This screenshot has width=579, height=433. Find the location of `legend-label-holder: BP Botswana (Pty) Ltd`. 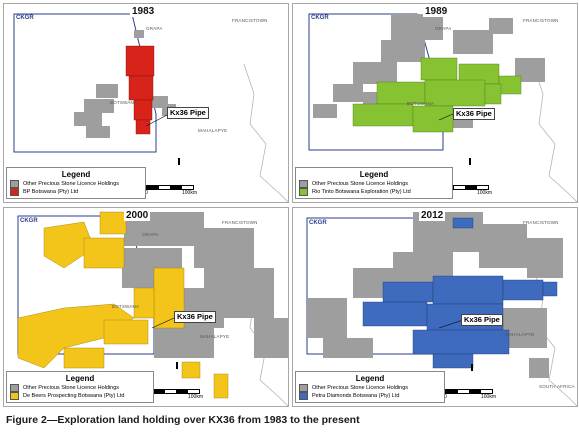

legend-label-holder: BP Botswana (Pty) Ltd is located at coordinates (51, 192).